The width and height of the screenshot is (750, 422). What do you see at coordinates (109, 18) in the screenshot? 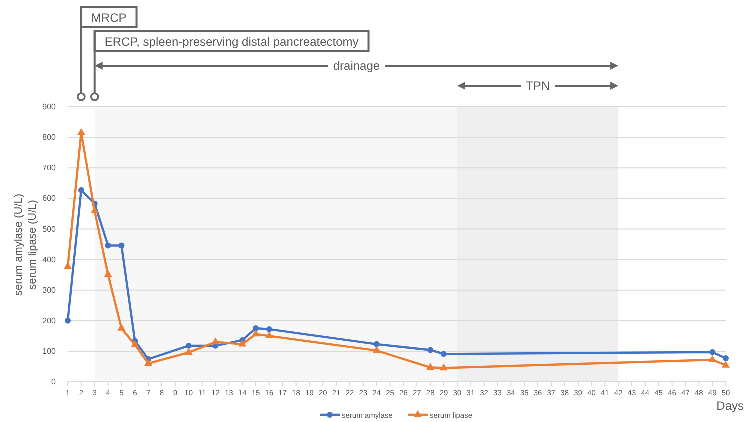
I see `ref-line-label: MRCP` at bounding box center [109, 18].